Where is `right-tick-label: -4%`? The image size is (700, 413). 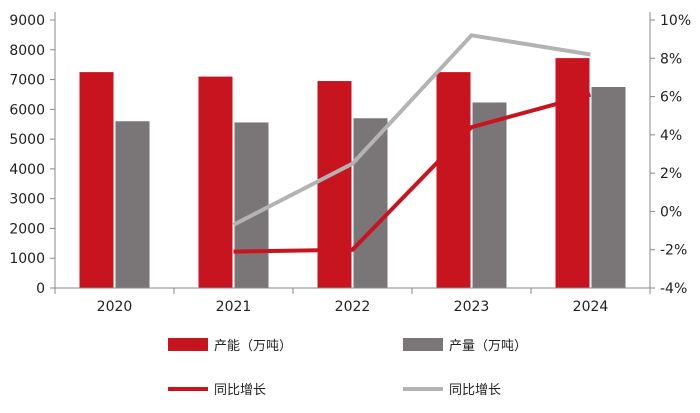 right-tick-label: -4% is located at coordinates (673, 289).